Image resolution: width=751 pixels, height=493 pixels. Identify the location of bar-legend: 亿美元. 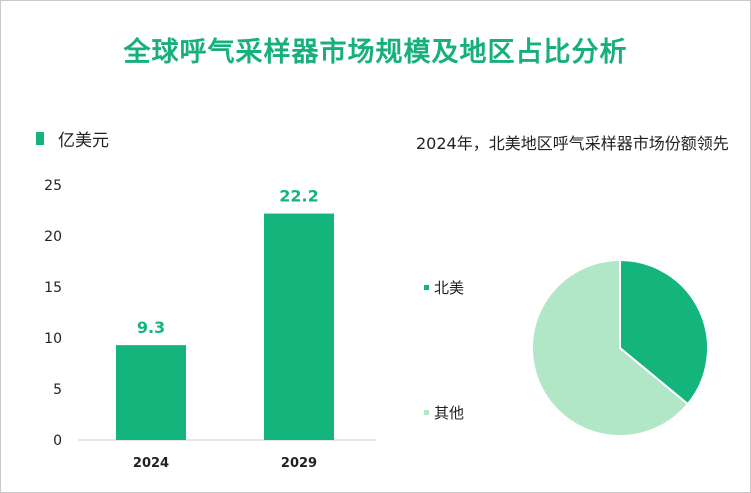
(72, 138).